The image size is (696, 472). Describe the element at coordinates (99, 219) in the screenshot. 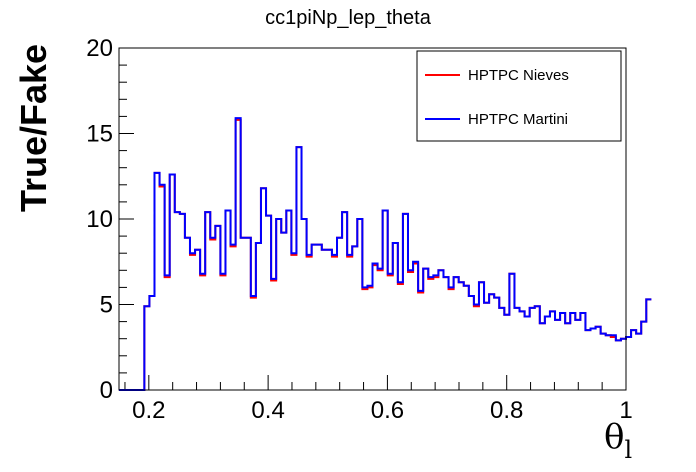

I see `y-tick-label: 10` at that location.